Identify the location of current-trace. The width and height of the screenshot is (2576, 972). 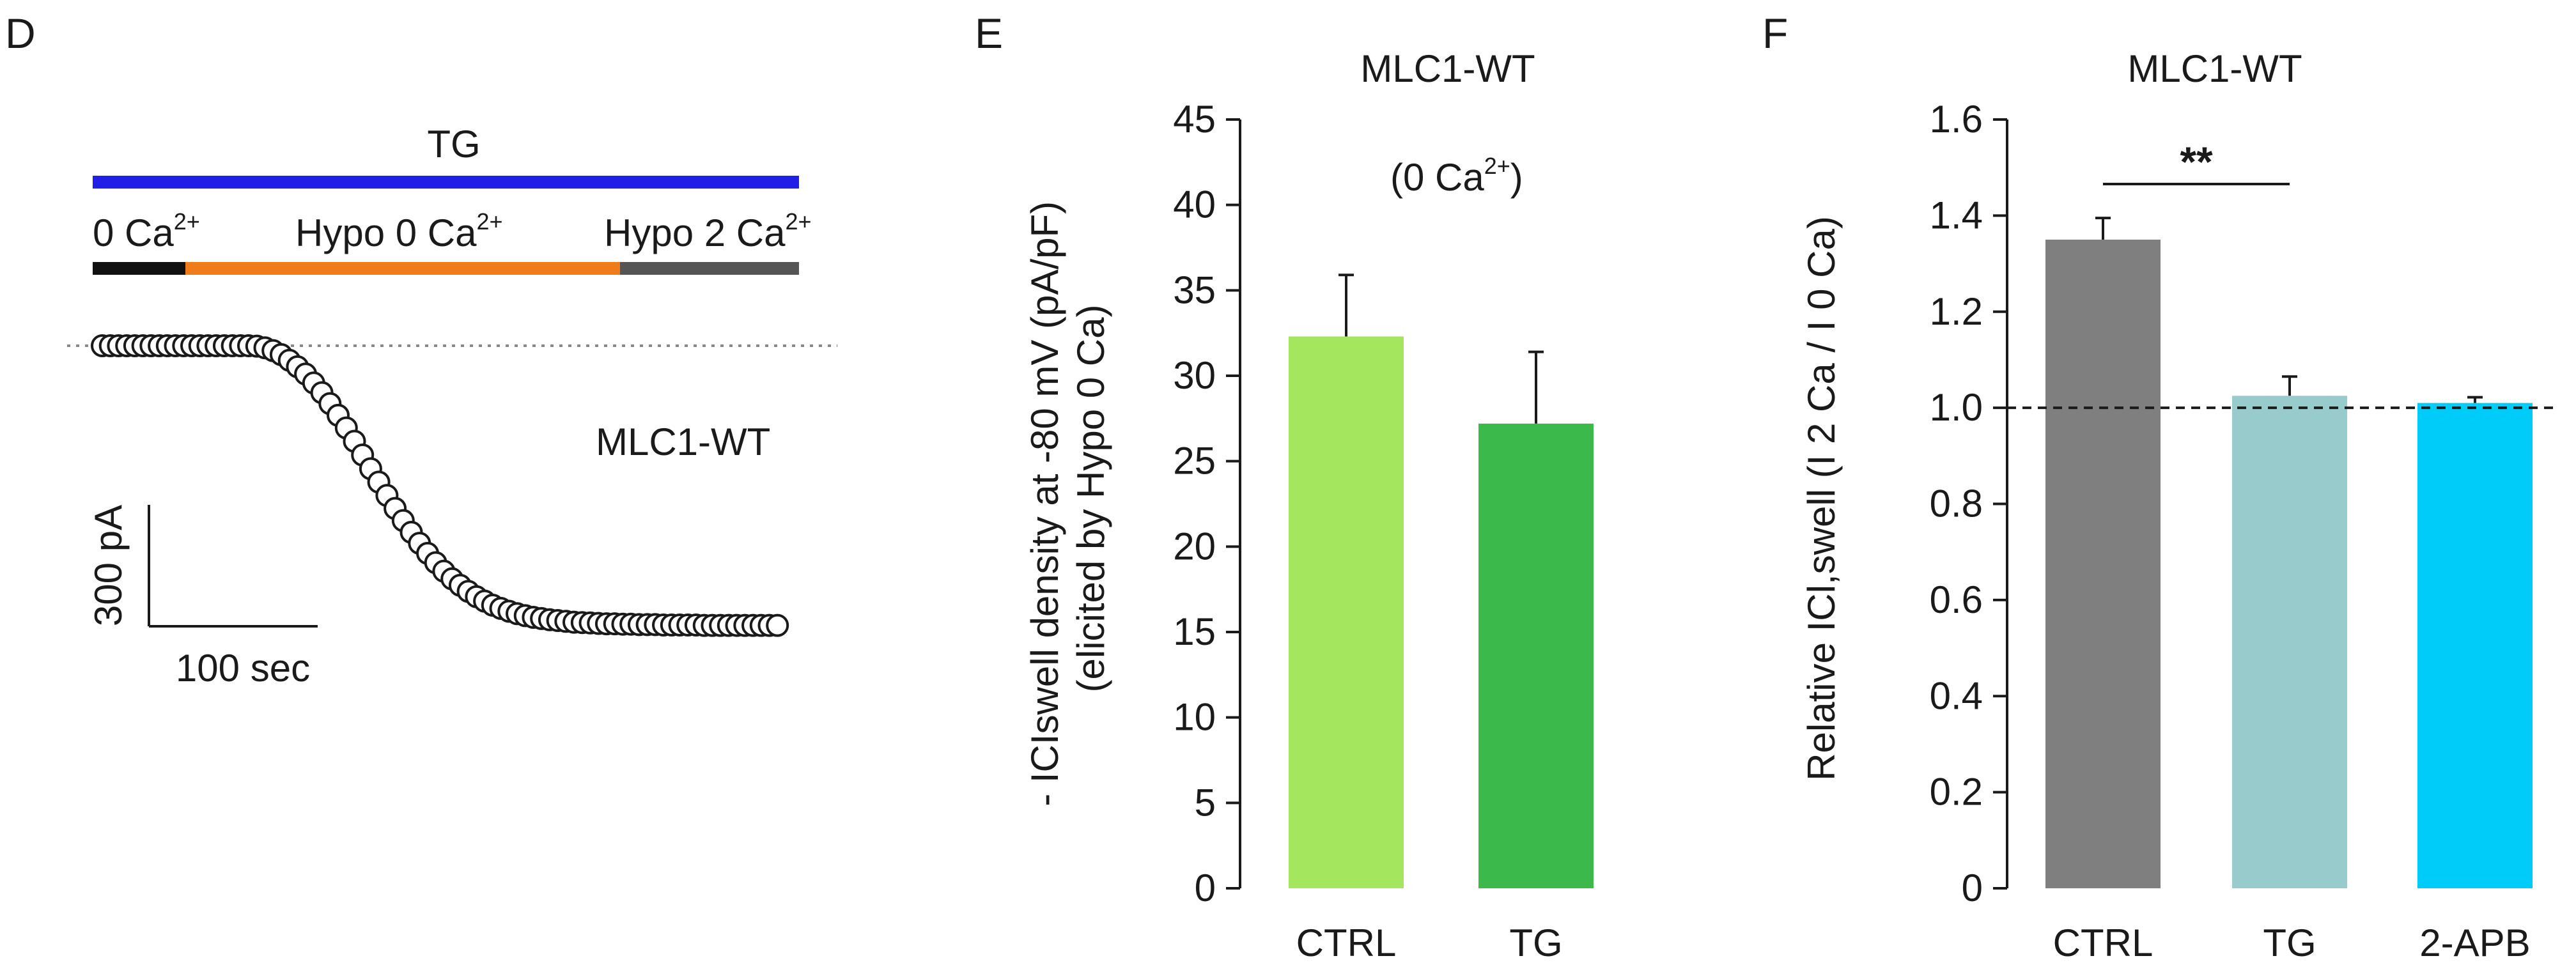
(440, 486).